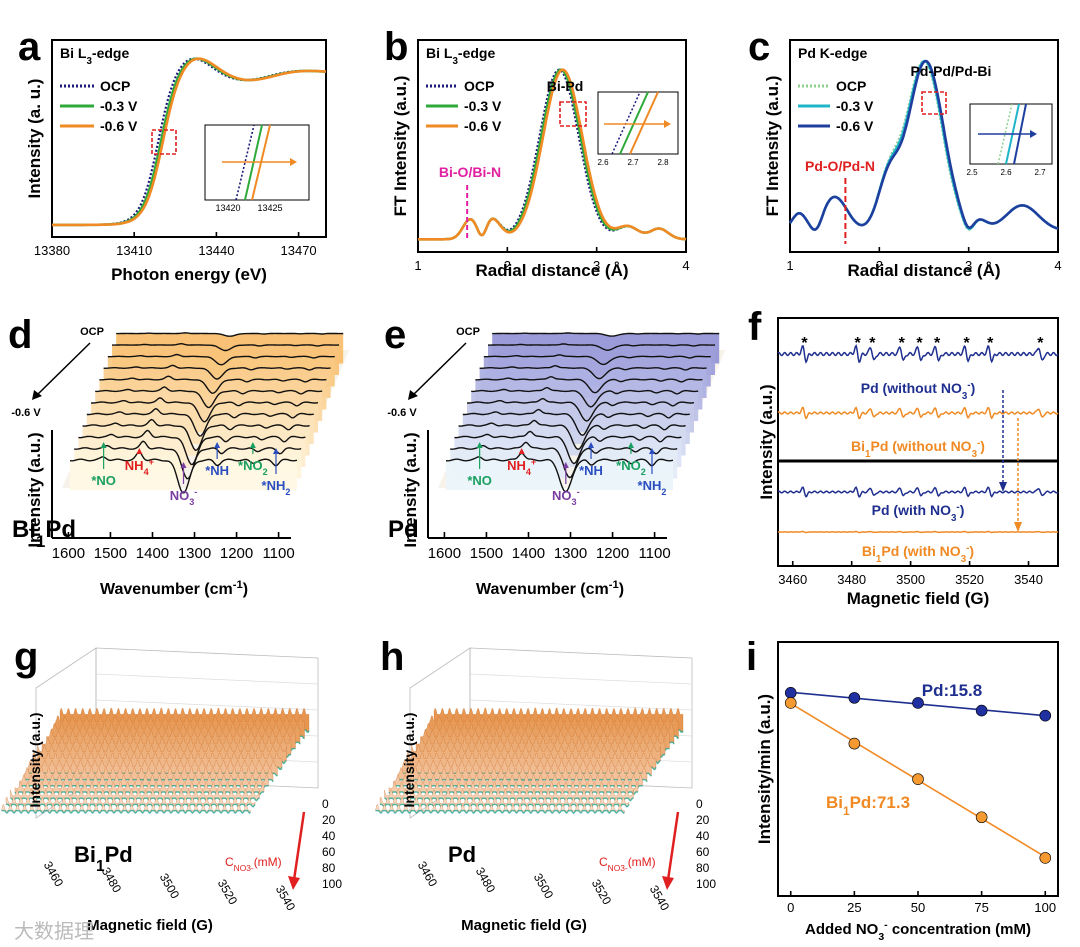  Describe the element at coordinates (126, 812) in the screenshot. I see `surface-neg` at that location.